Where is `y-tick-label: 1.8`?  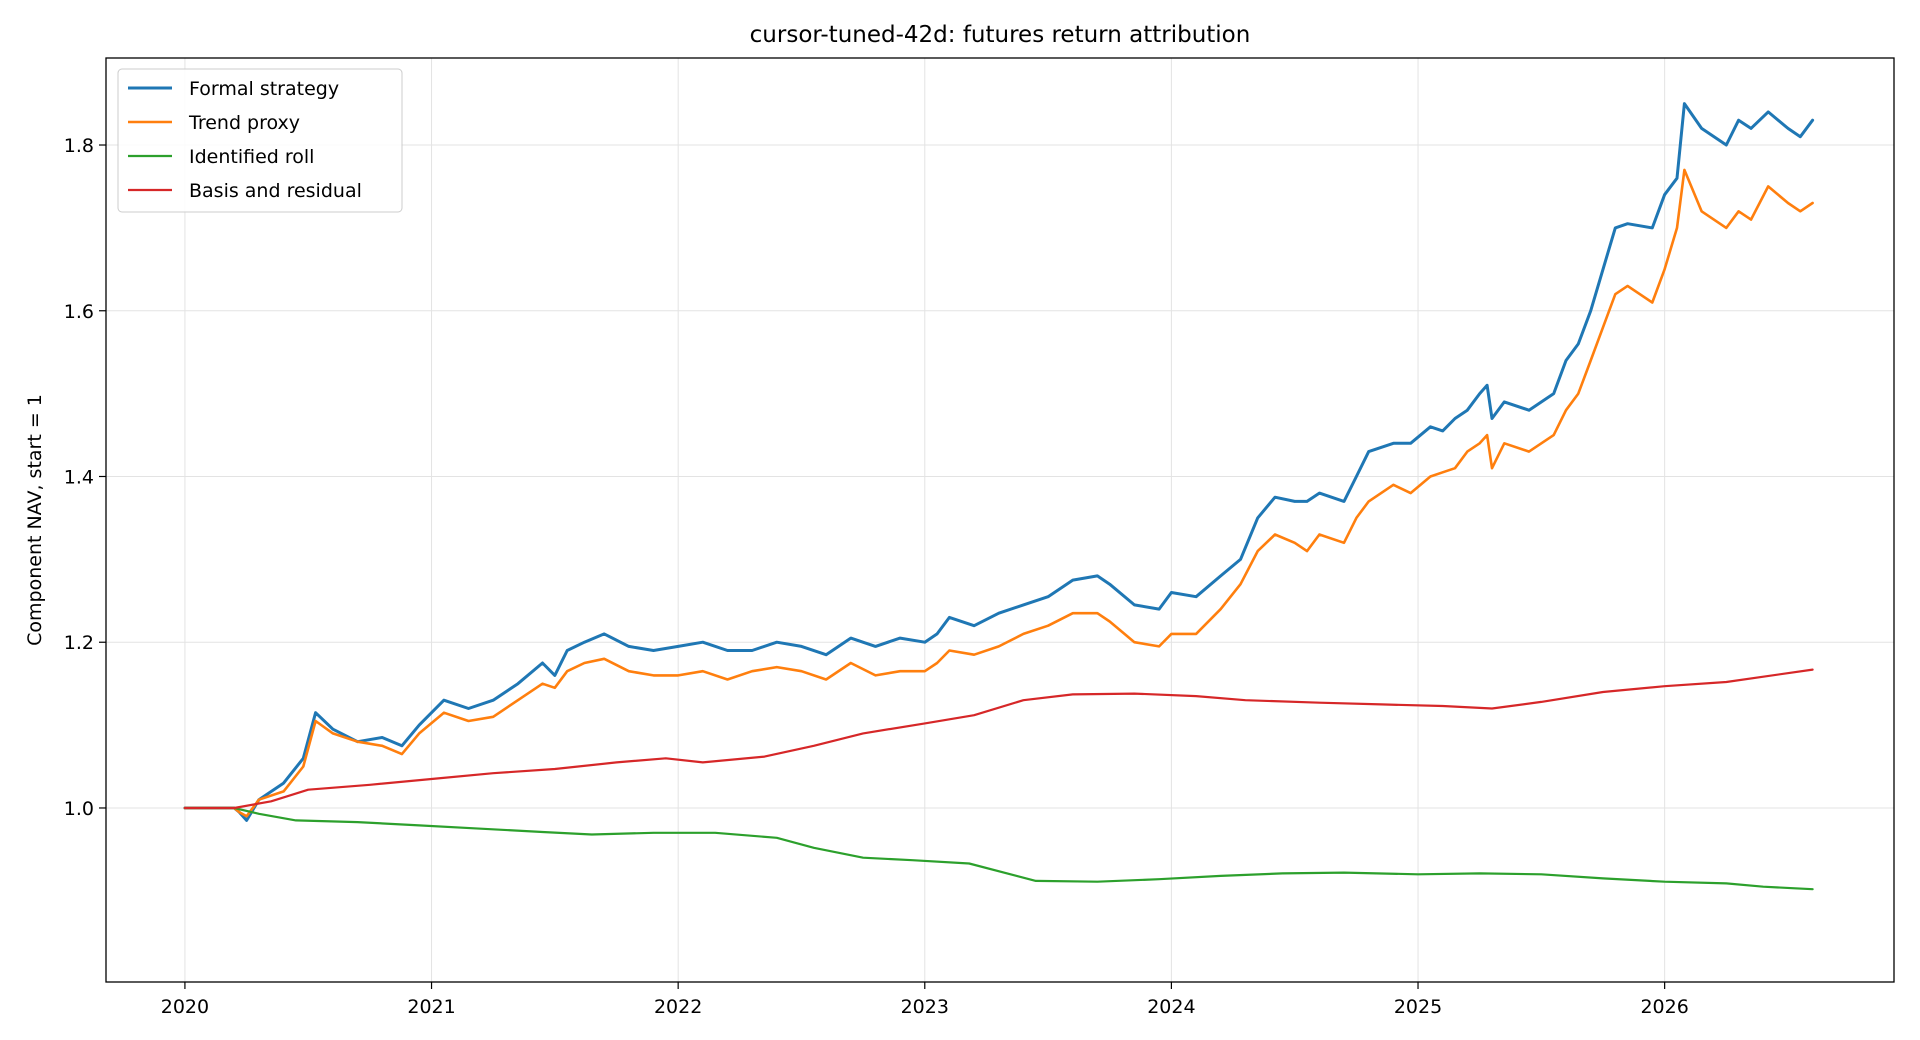
y-tick-label: 1.8 is located at coordinates (79, 146).